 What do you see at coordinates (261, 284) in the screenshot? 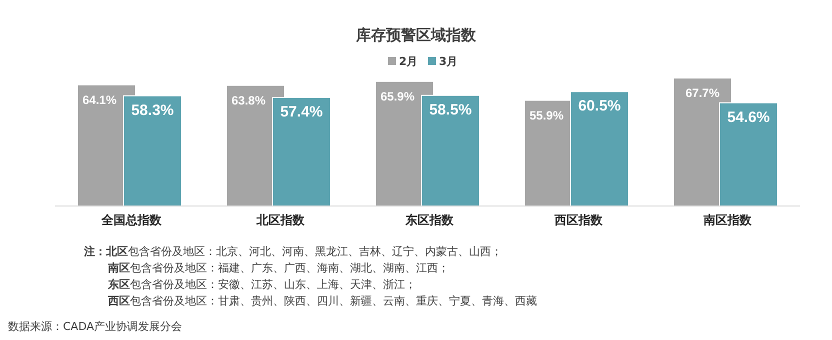
I see `text: 东区包含省份及地区：安徽、江苏、山东、上海、天津、浙江；` at bounding box center [261, 284].